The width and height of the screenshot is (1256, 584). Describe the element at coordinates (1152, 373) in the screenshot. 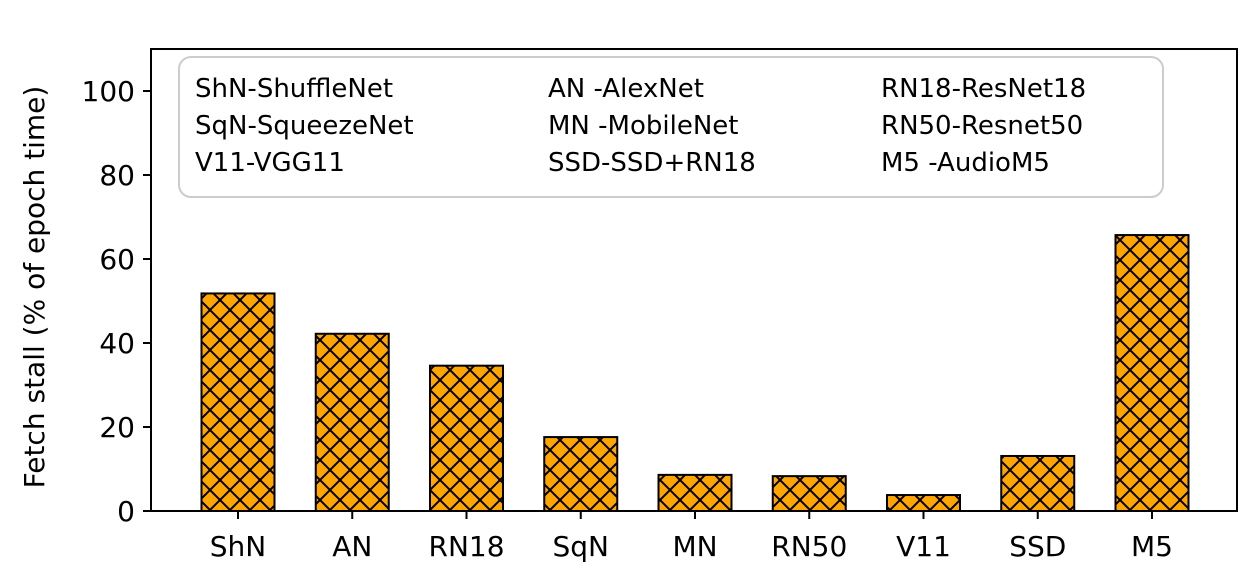

I see `bar-hatch-m5` at that location.